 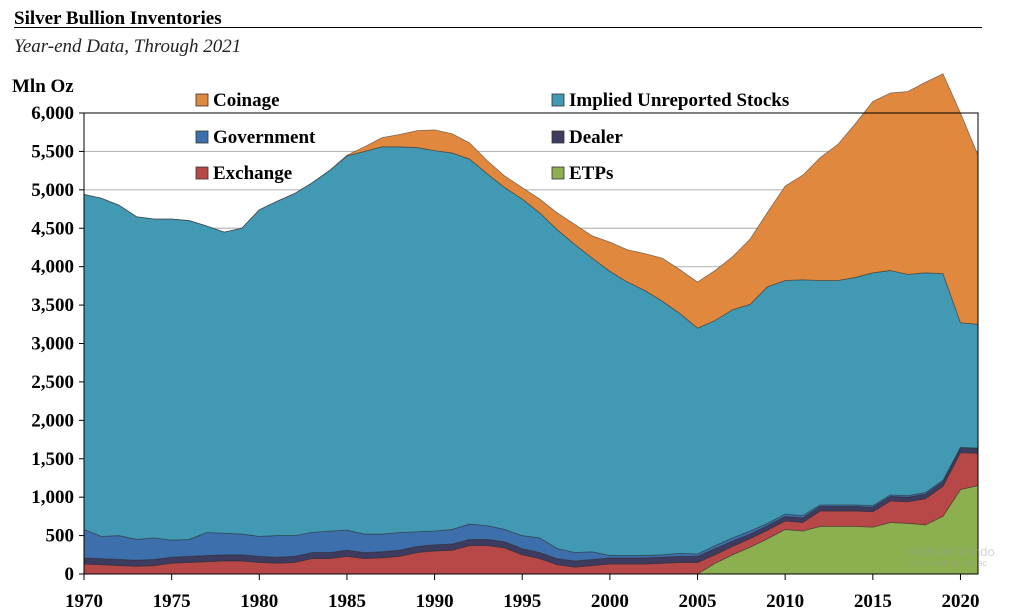 What do you see at coordinates (52, 497) in the screenshot?
I see `y-tick-label: 1,000` at bounding box center [52, 497].